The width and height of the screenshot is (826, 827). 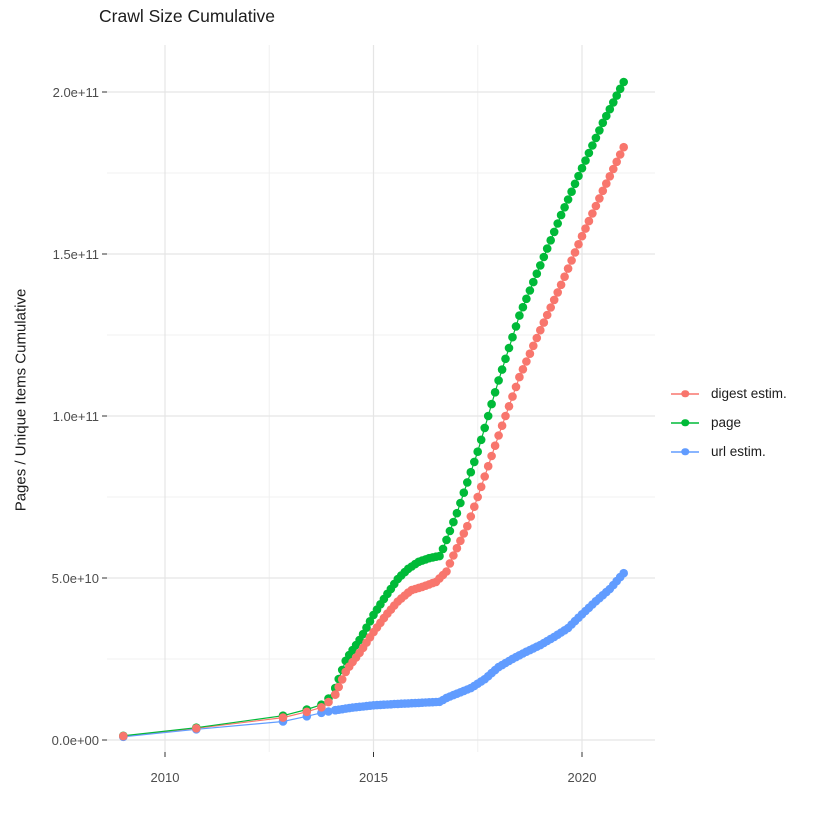 What do you see at coordinates (75, 92) in the screenshot?
I see `y-tick-label: 2.0e+11` at bounding box center [75, 92].